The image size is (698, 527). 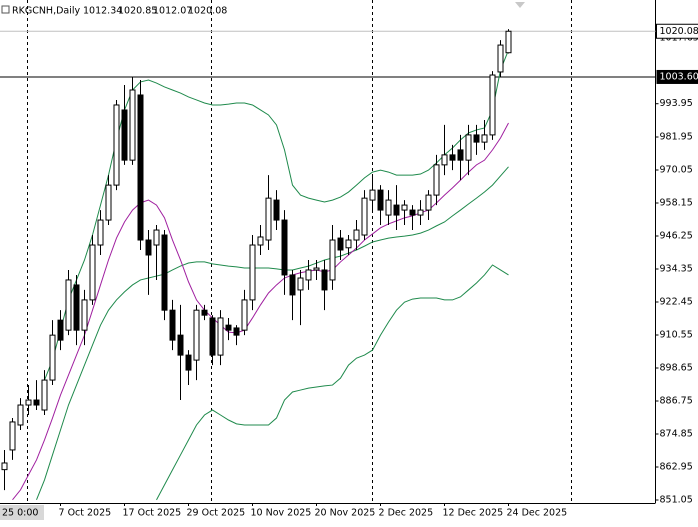 What do you see at coordinates (207, 11) in the screenshot?
I see `title-close: 1020.08` at bounding box center [207, 11].